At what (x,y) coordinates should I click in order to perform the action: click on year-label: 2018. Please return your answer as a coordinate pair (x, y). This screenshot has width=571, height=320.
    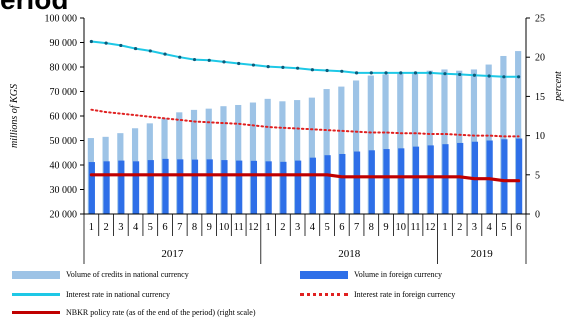
    Looking at the image, I should click on (349, 254).